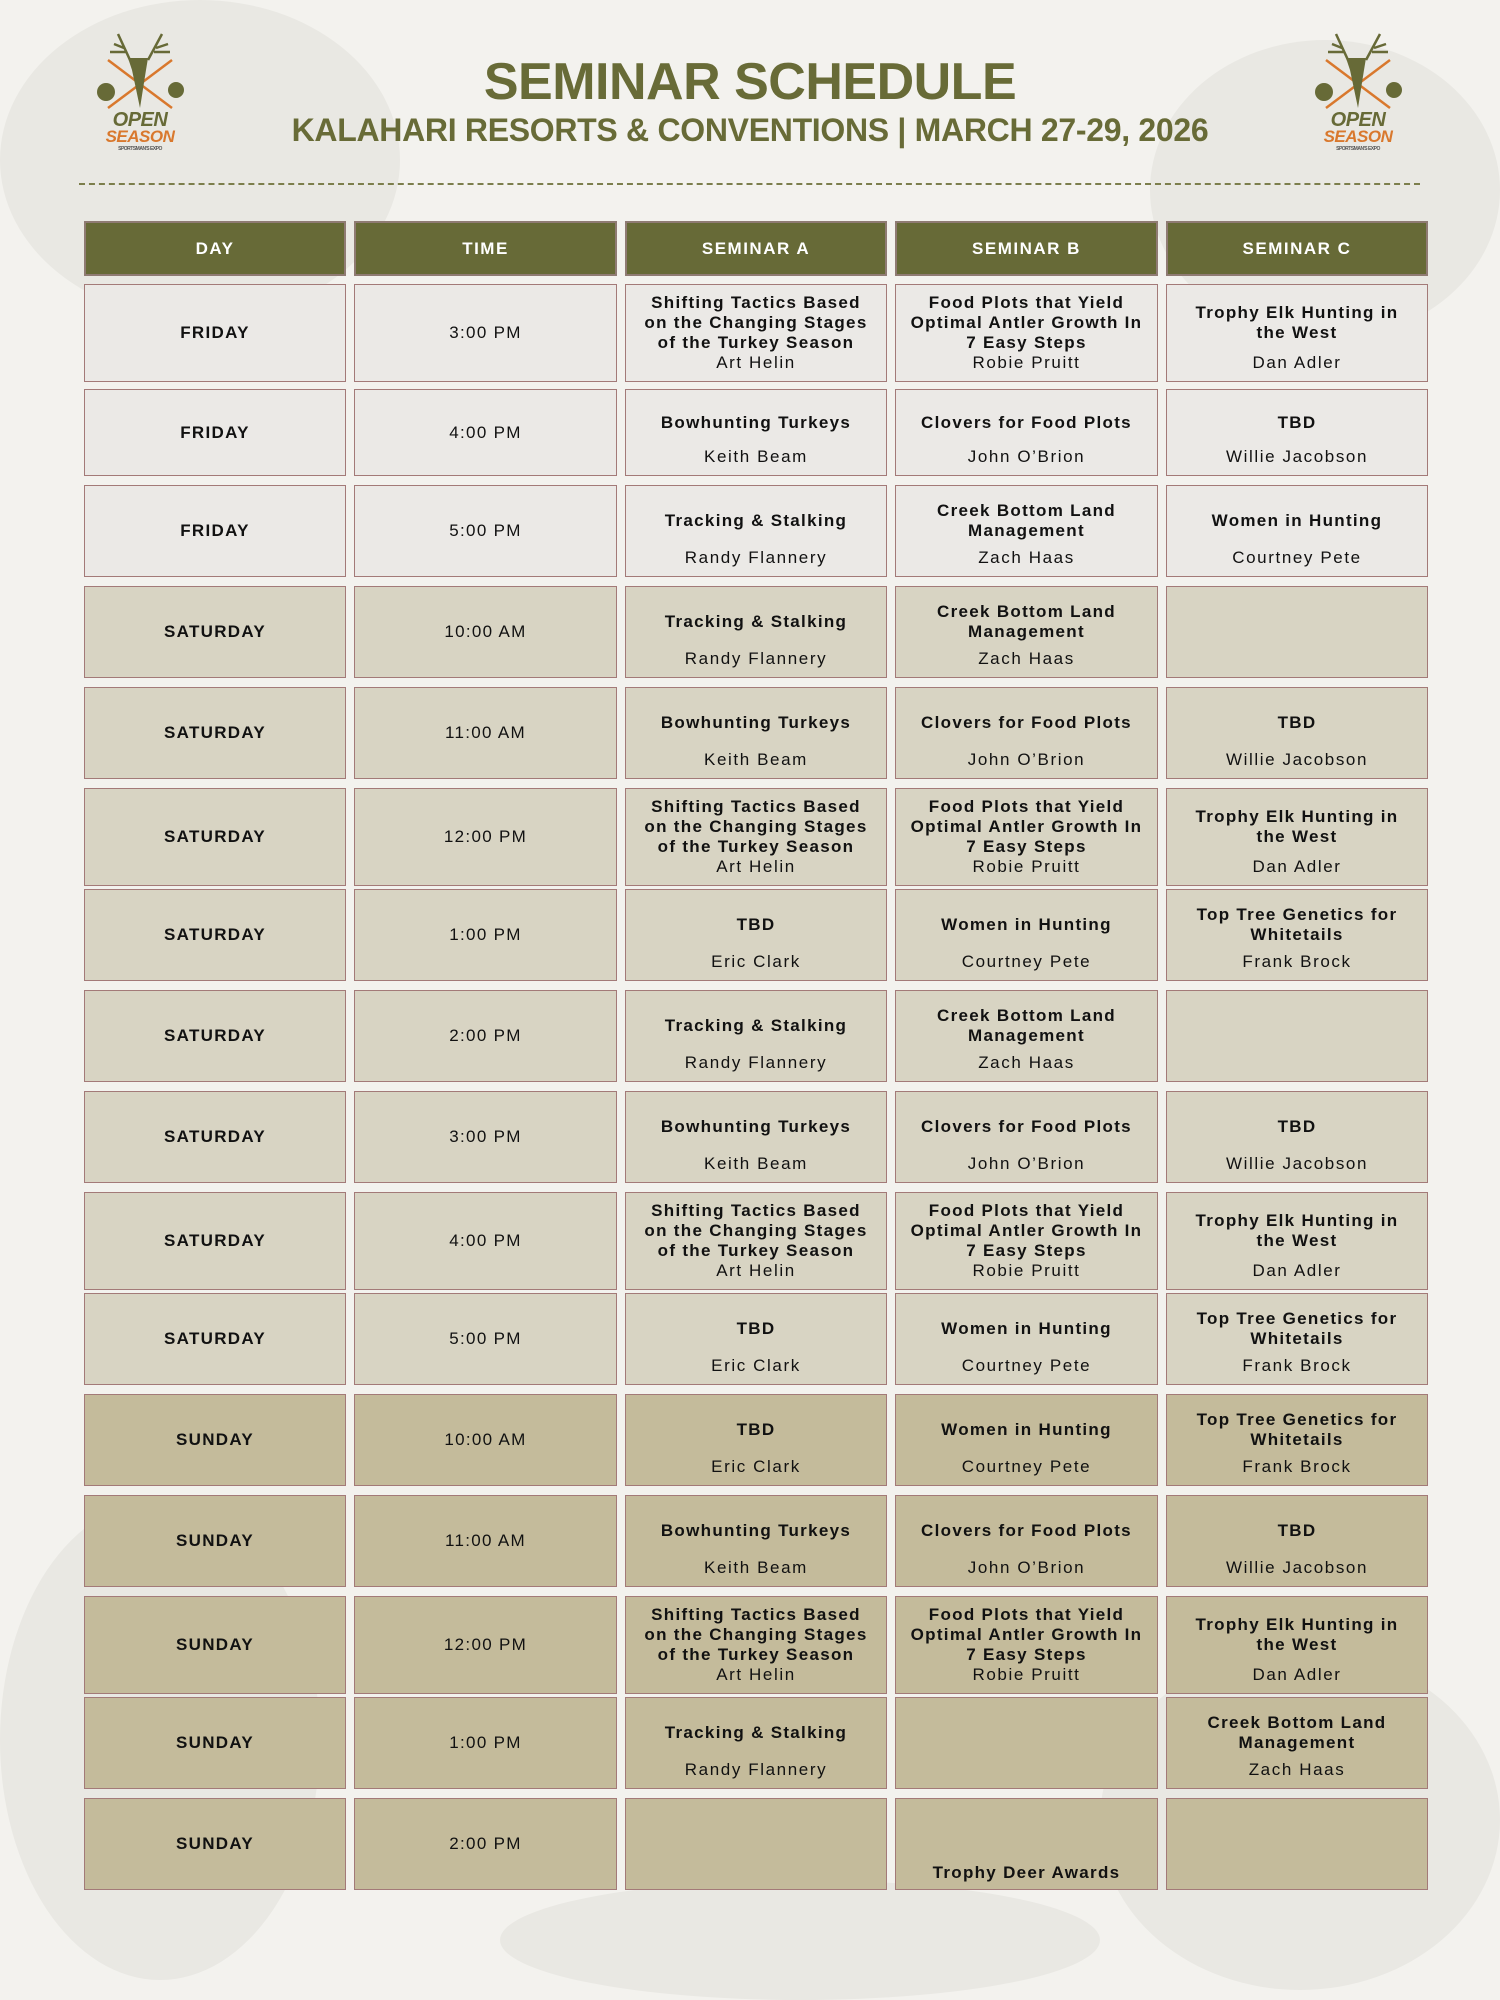 The image size is (1500, 2000). What do you see at coordinates (1297, 456) in the screenshot?
I see `seminar-speaker: Willie Jacobson` at bounding box center [1297, 456].